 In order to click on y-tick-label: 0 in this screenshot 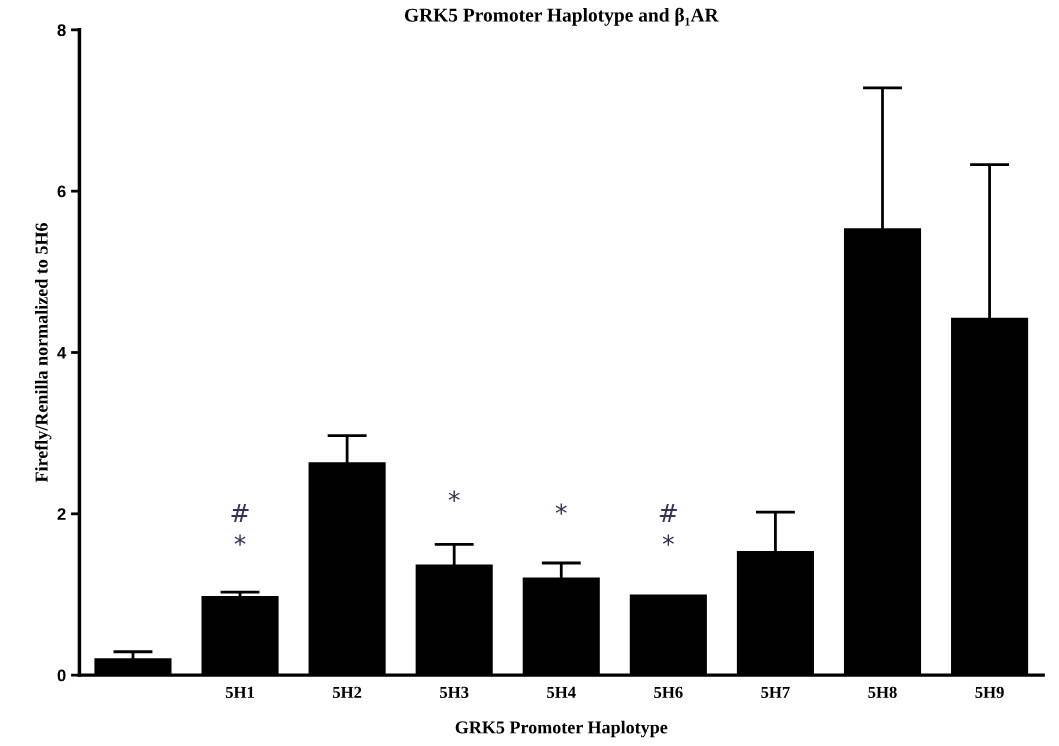, I will do `click(61, 675)`.